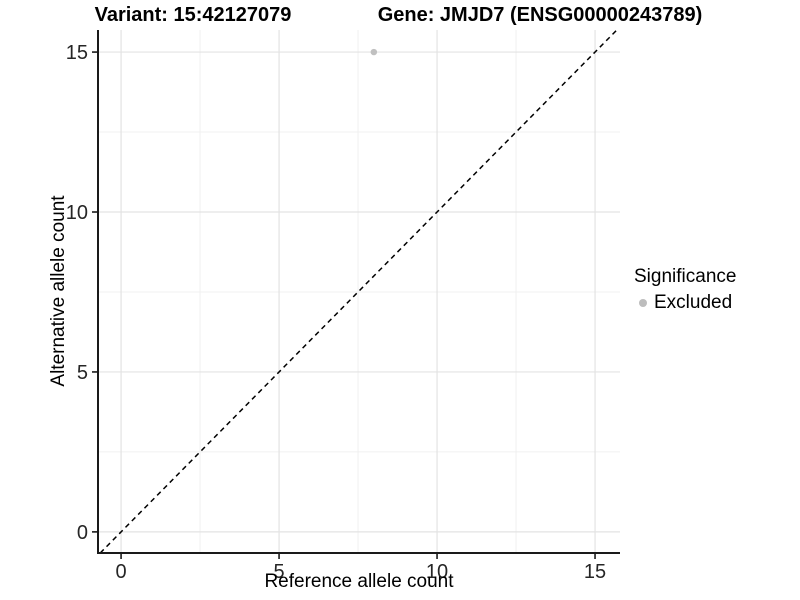 This screenshot has width=800, height=600. What do you see at coordinates (685, 290) in the screenshot?
I see `legend: Significance Excluded` at bounding box center [685, 290].